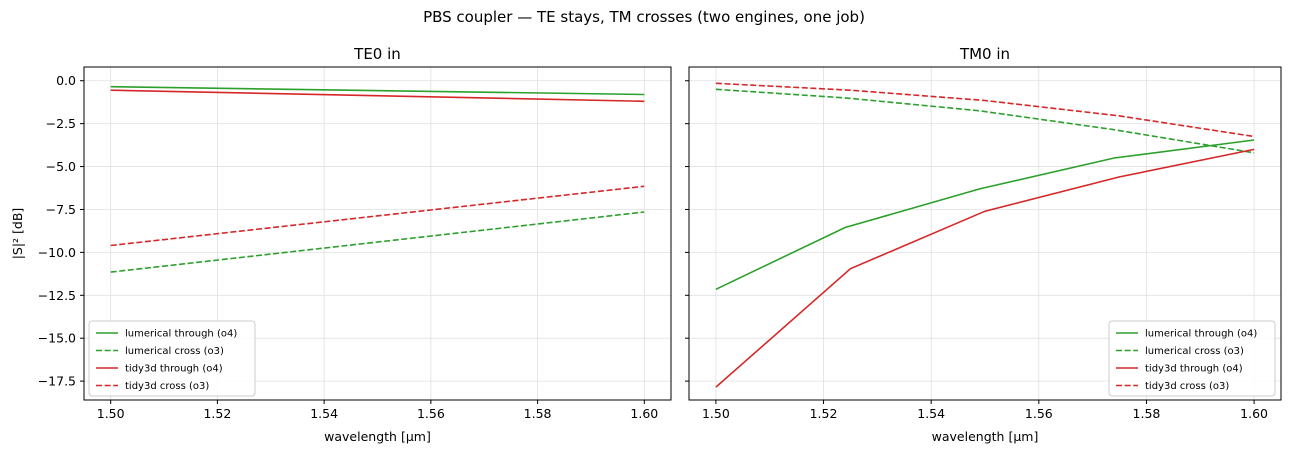 The width and height of the screenshot is (1289, 455). What do you see at coordinates (984, 54) in the screenshot?
I see `panel-title: TM0 in` at bounding box center [984, 54].